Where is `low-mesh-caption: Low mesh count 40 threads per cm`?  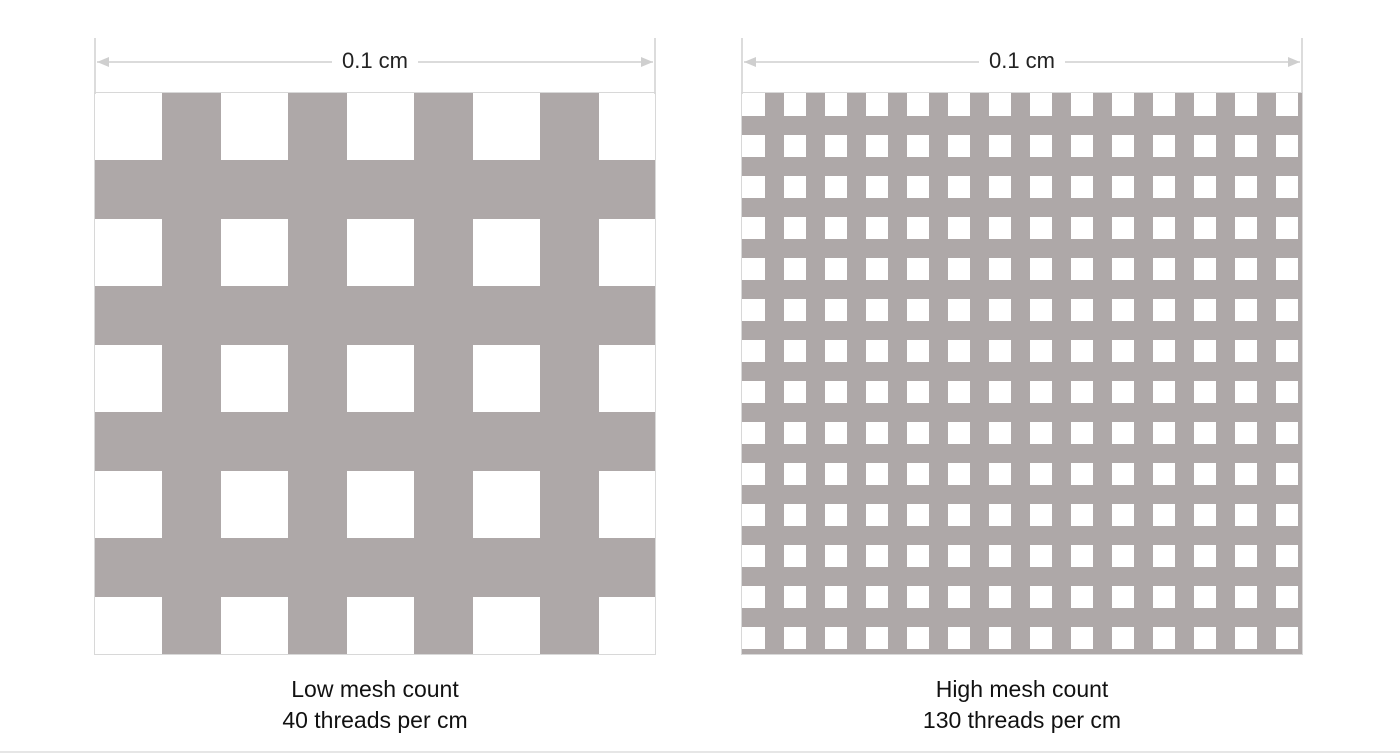 low-mesh-caption: Low mesh count 40 threads per cm is located at coordinates (375, 705).